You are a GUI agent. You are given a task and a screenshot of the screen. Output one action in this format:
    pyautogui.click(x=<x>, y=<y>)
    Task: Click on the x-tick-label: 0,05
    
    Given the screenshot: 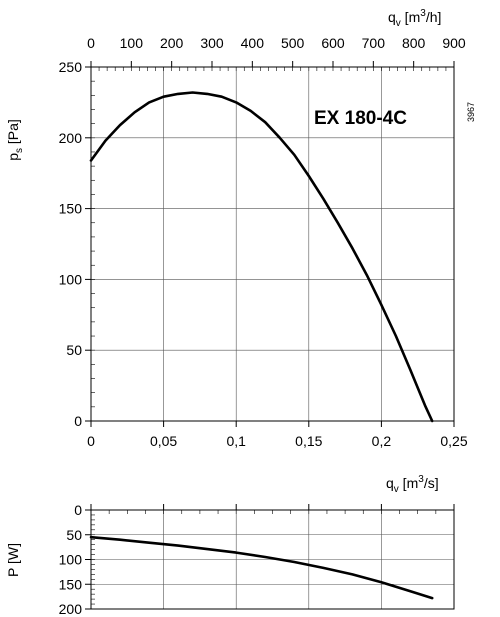 What is the action you would take?
    pyautogui.click(x=163, y=441)
    